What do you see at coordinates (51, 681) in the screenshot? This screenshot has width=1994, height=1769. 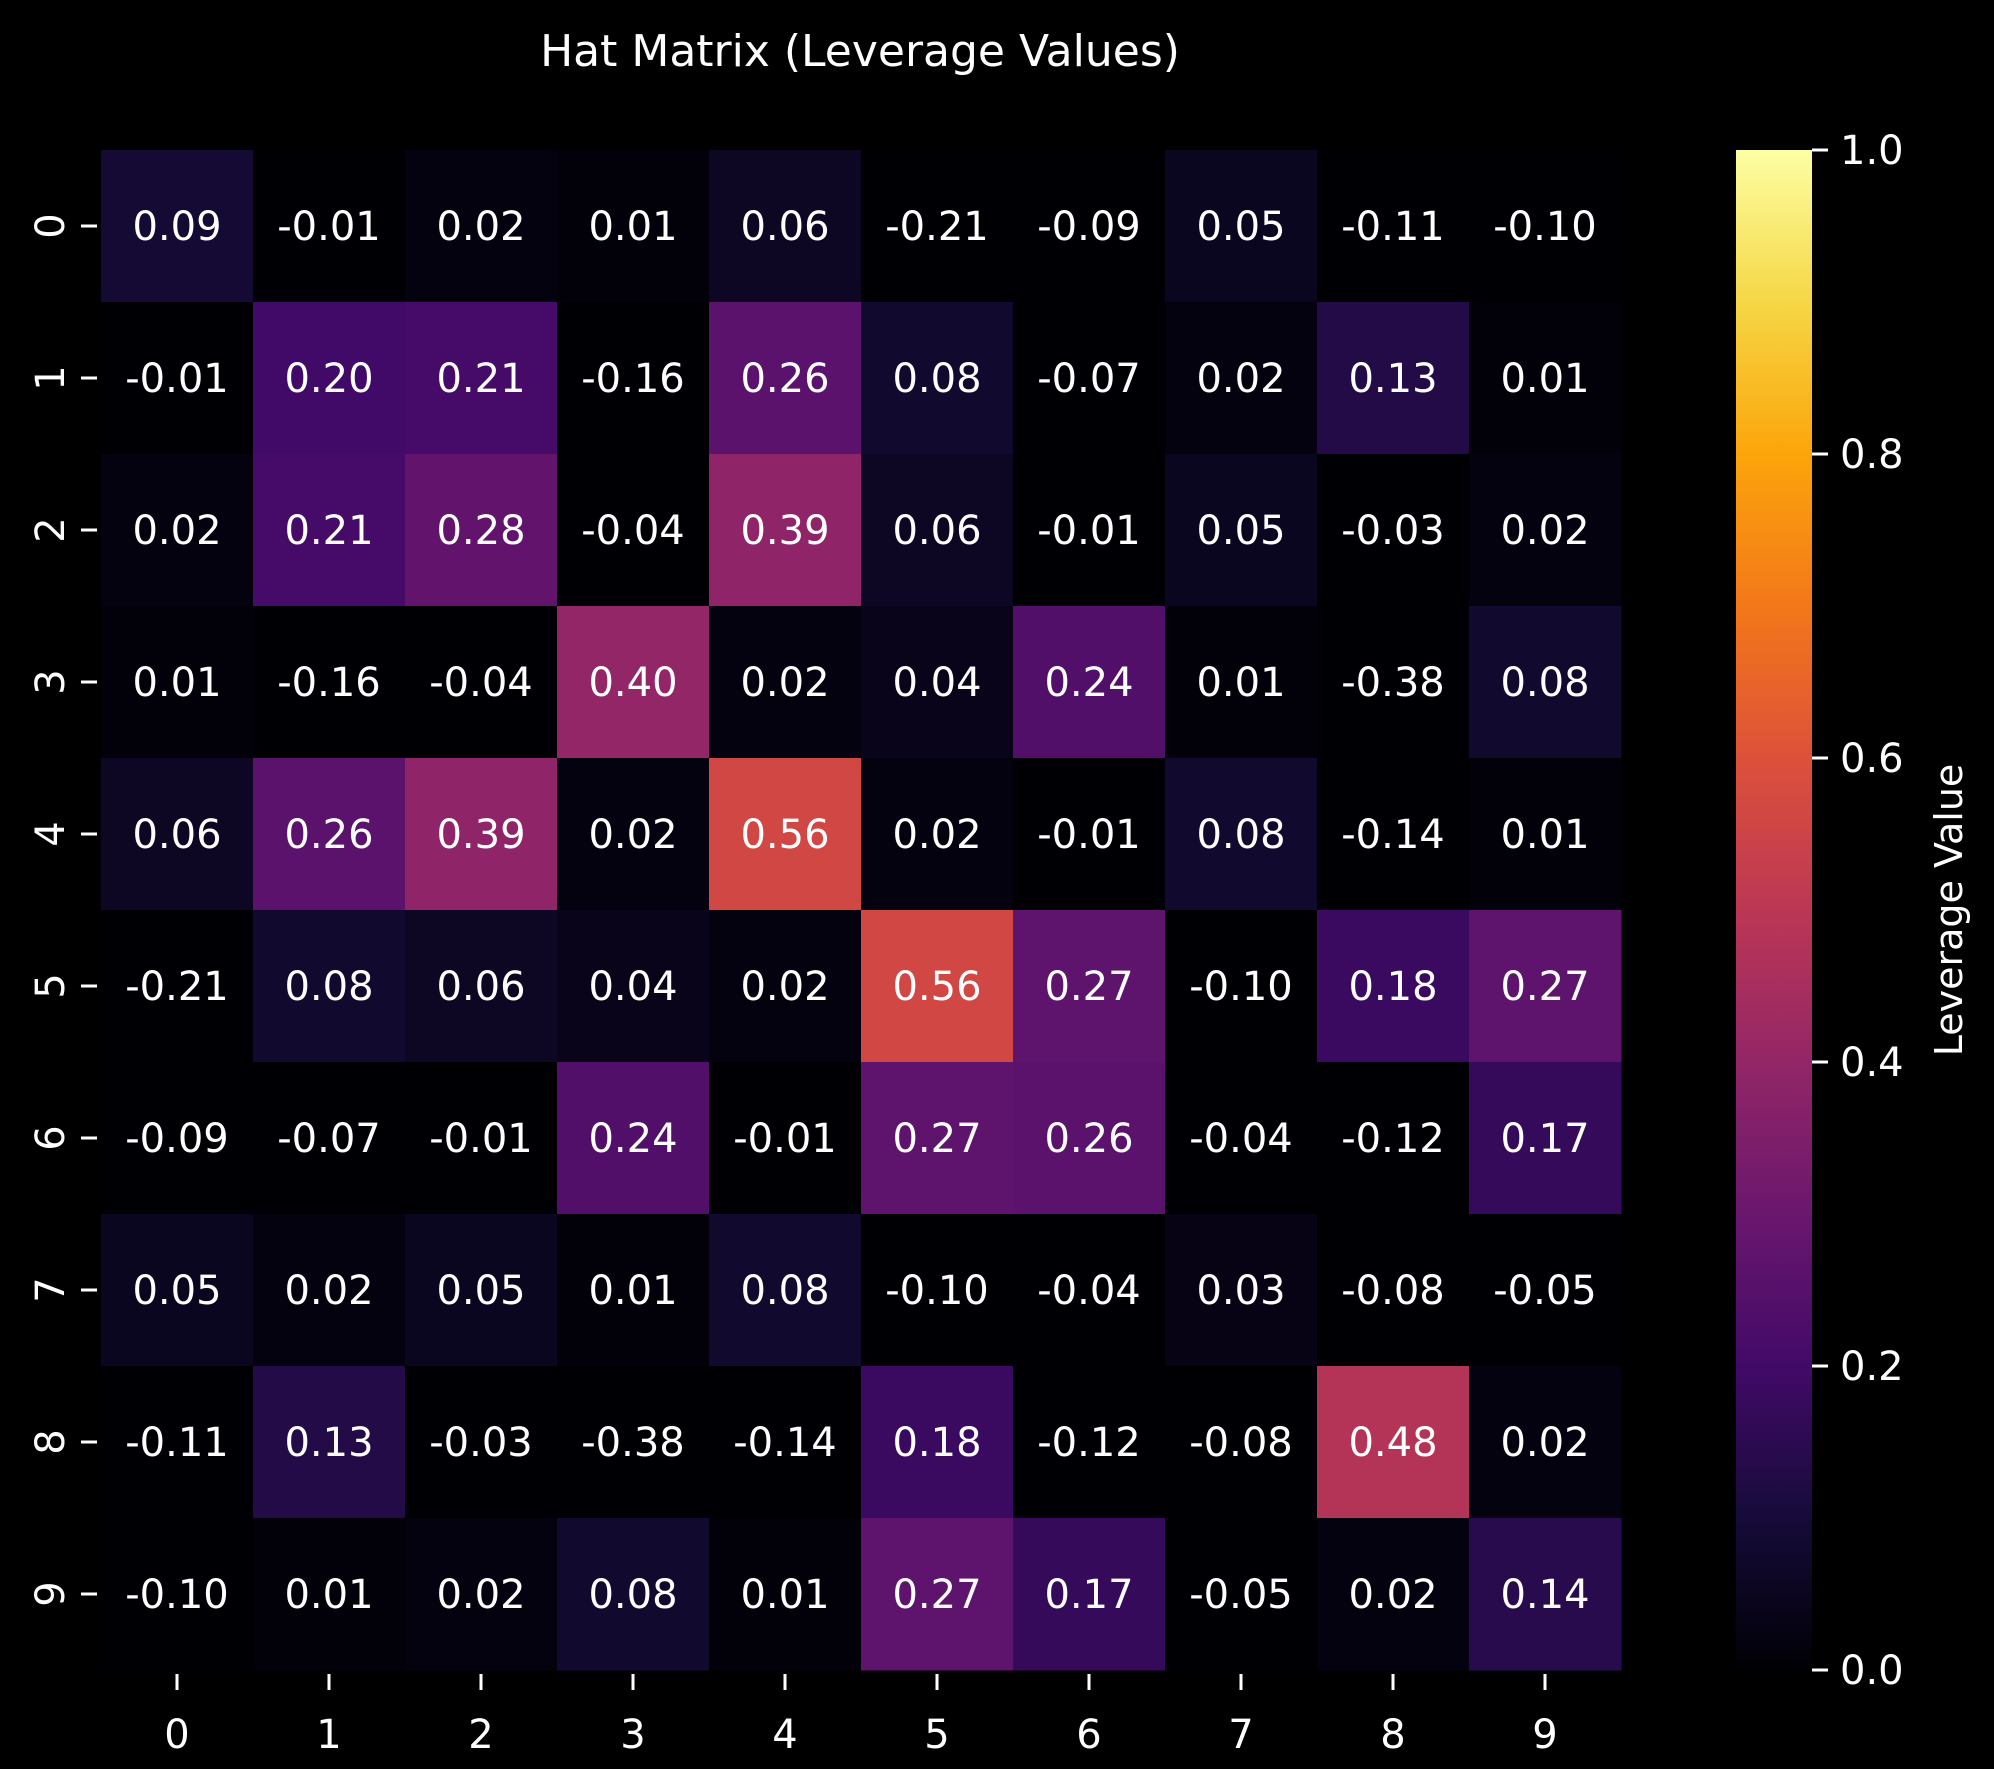 I see `y-tick-label: 3` at bounding box center [51, 681].